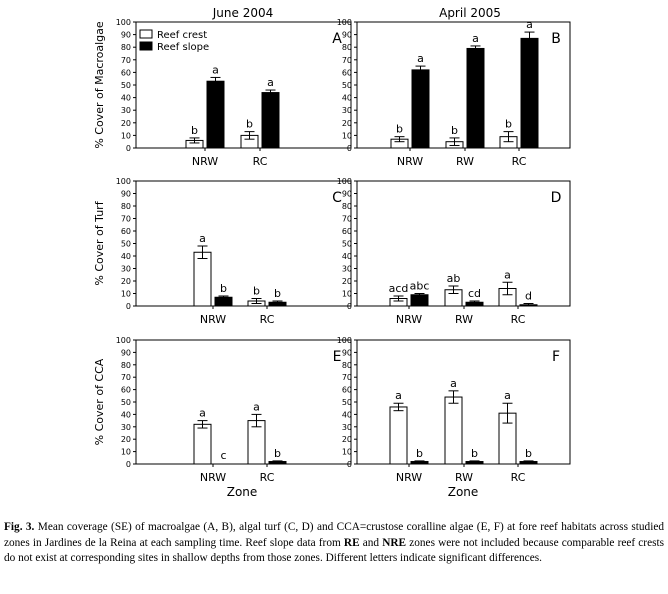  I want to click on panel-c-ylabel: % Cover of Turf, so click(99, 242).